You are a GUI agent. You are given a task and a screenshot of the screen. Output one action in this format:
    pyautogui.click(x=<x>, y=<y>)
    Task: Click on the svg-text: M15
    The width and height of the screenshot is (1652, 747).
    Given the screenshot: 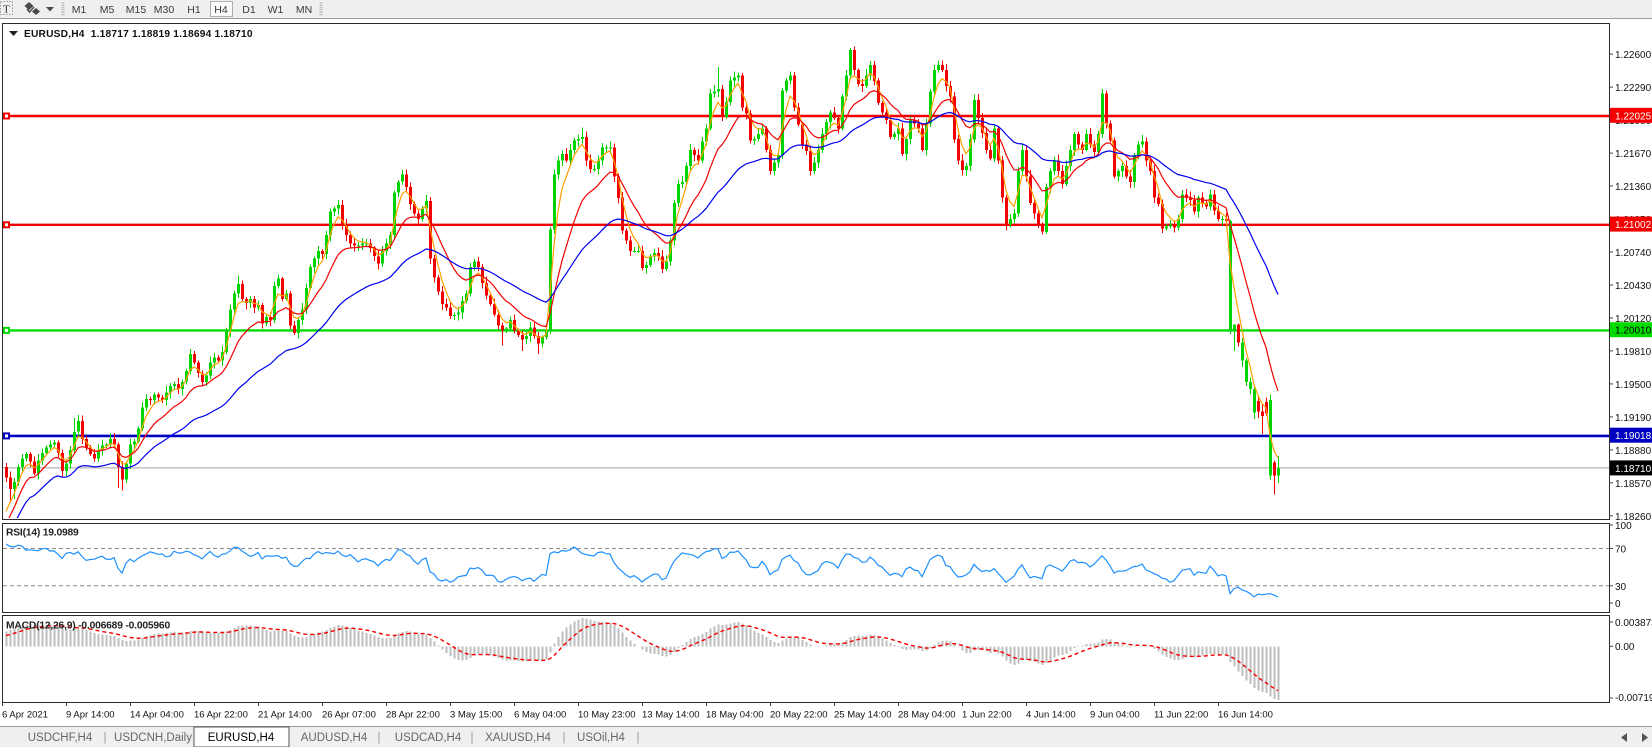 What is the action you would take?
    pyautogui.click(x=136, y=10)
    